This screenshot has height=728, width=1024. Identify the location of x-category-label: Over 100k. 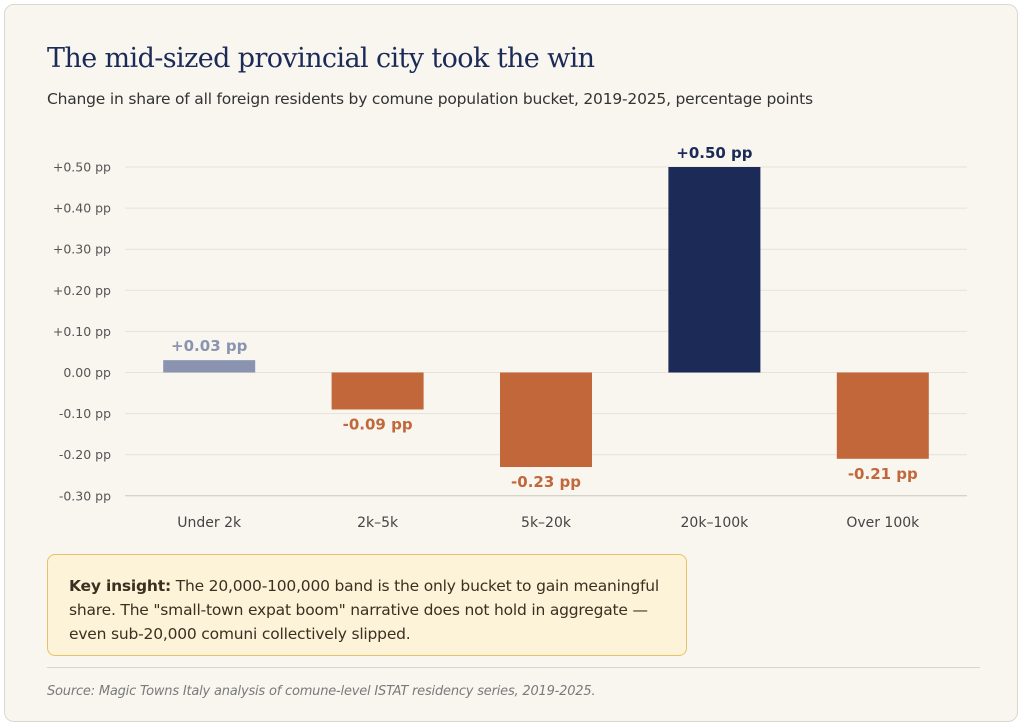
(883, 523).